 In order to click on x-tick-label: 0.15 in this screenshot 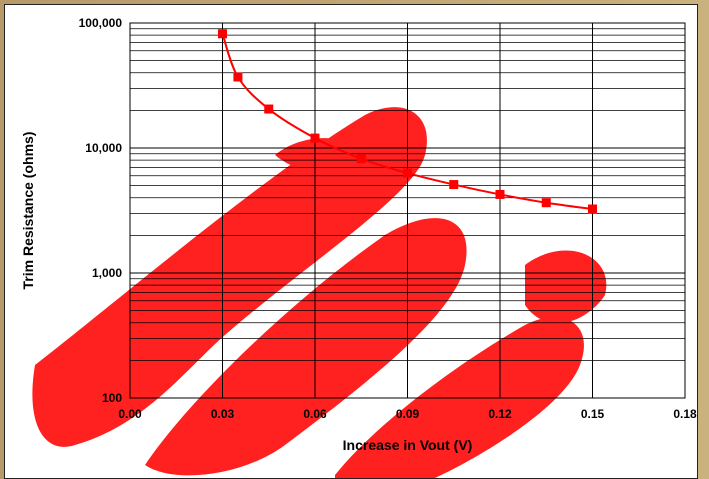, I will do `click(593, 414)`.